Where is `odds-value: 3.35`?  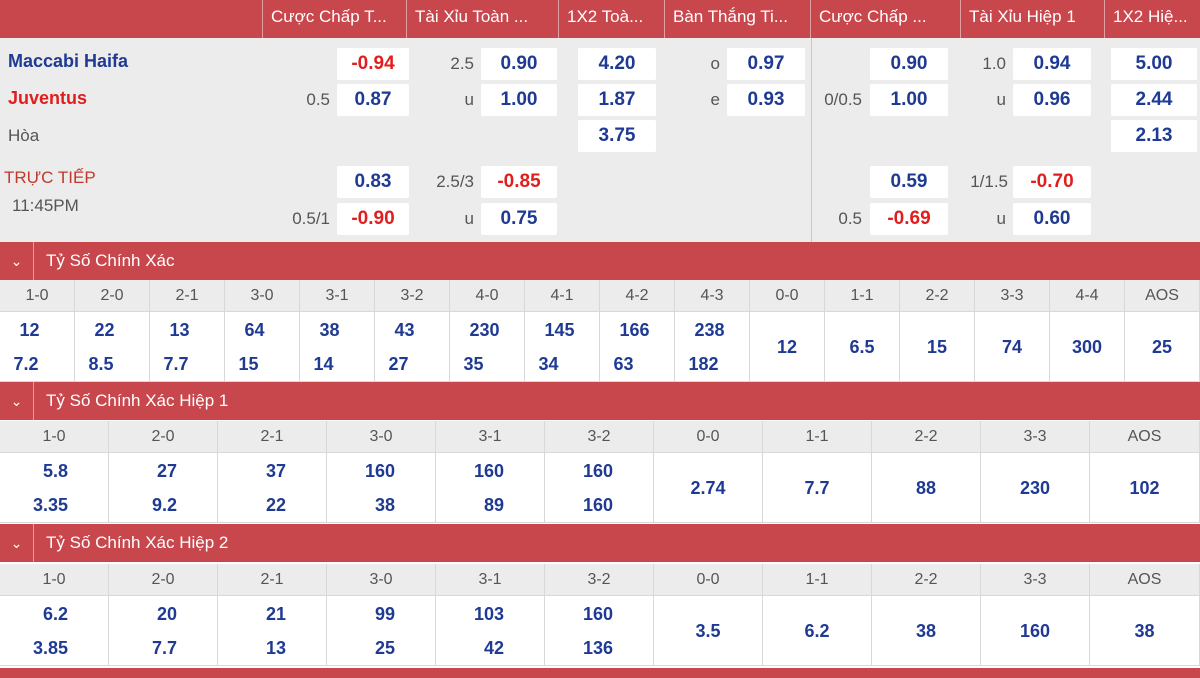
odds-value: 3.35 is located at coordinates (50, 505).